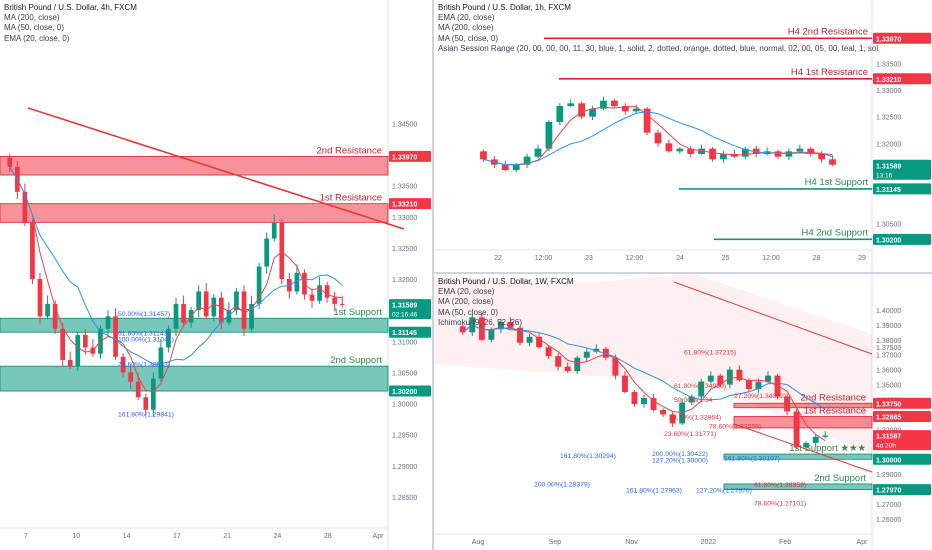 The width and height of the screenshot is (932, 550). Describe the element at coordinates (278, 536) in the screenshot. I see `p4h-time-tick-label: 24` at that location.